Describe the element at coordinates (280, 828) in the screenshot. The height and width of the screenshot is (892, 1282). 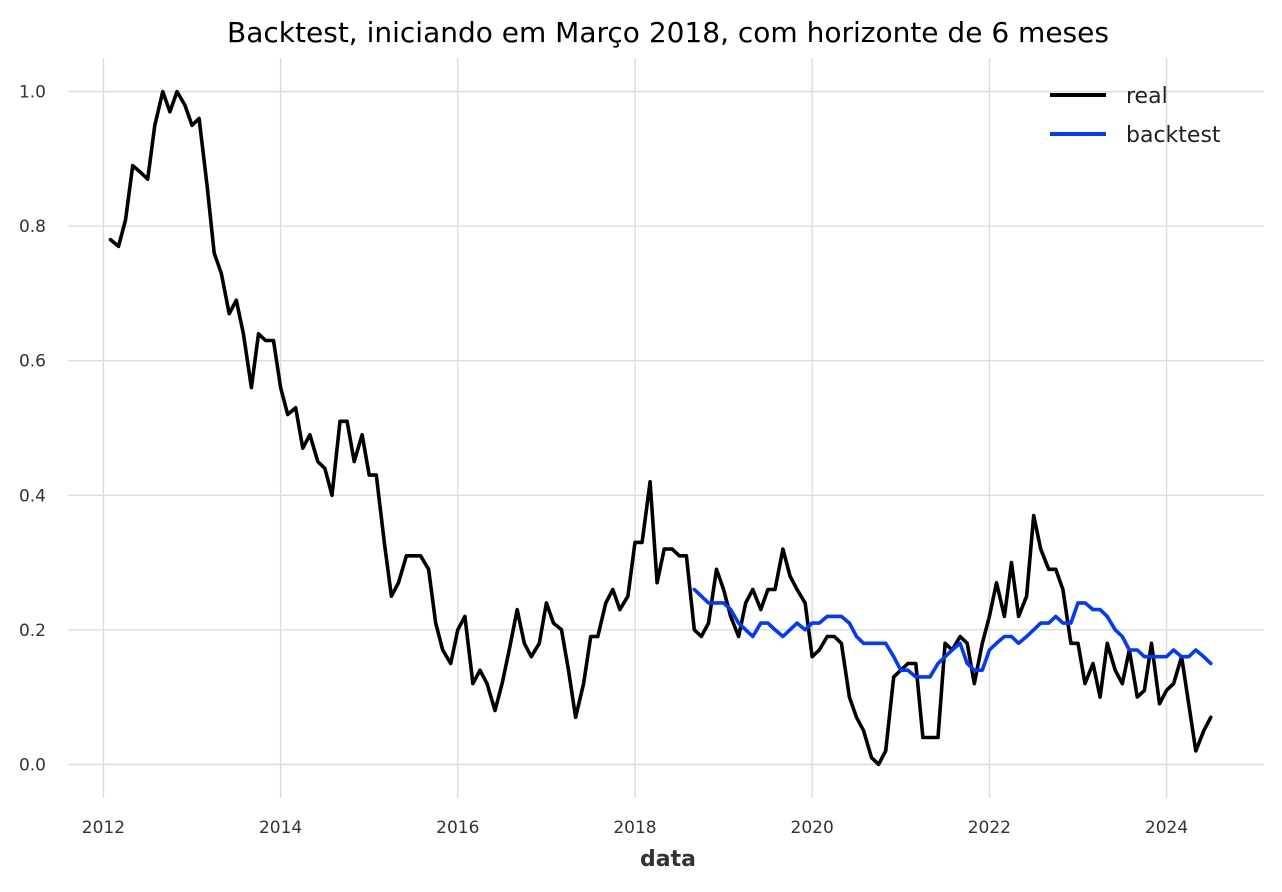
I see `x-tick-label: 2014` at that location.